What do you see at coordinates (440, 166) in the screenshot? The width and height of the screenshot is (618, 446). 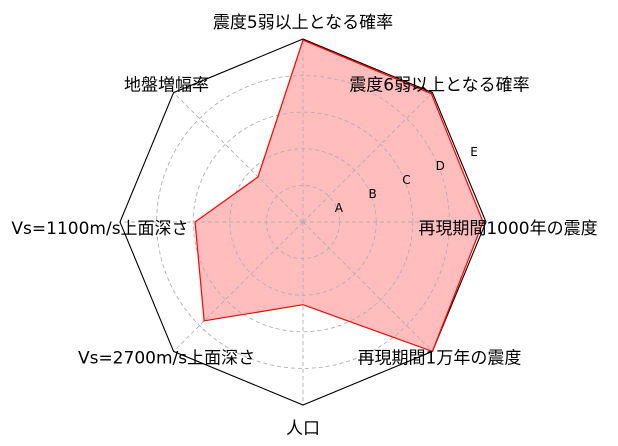 I see `ring-label: D` at bounding box center [440, 166].